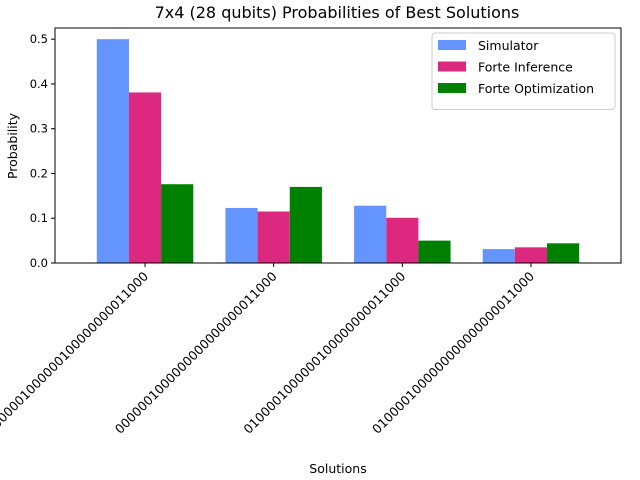 The height and width of the screenshot is (480, 640). Describe the element at coordinates (39, 173) in the screenshot. I see `y-tick-label: 0.2` at that location.